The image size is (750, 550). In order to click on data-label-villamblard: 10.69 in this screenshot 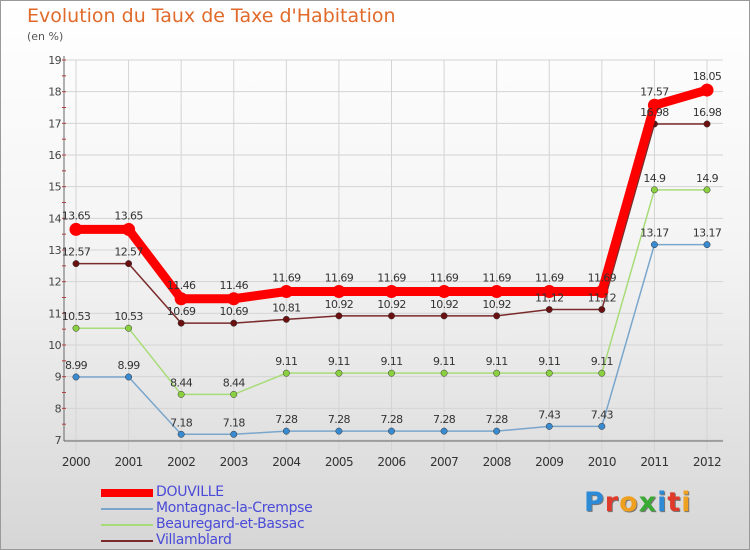, I will do `click(234, 311)`.